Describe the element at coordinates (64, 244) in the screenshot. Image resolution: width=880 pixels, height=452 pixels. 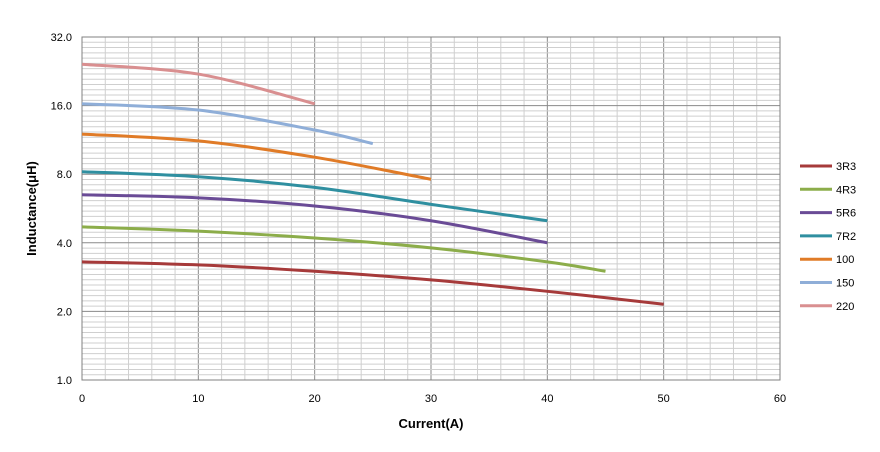
I see `y-tick-label: 4.0` at that location.